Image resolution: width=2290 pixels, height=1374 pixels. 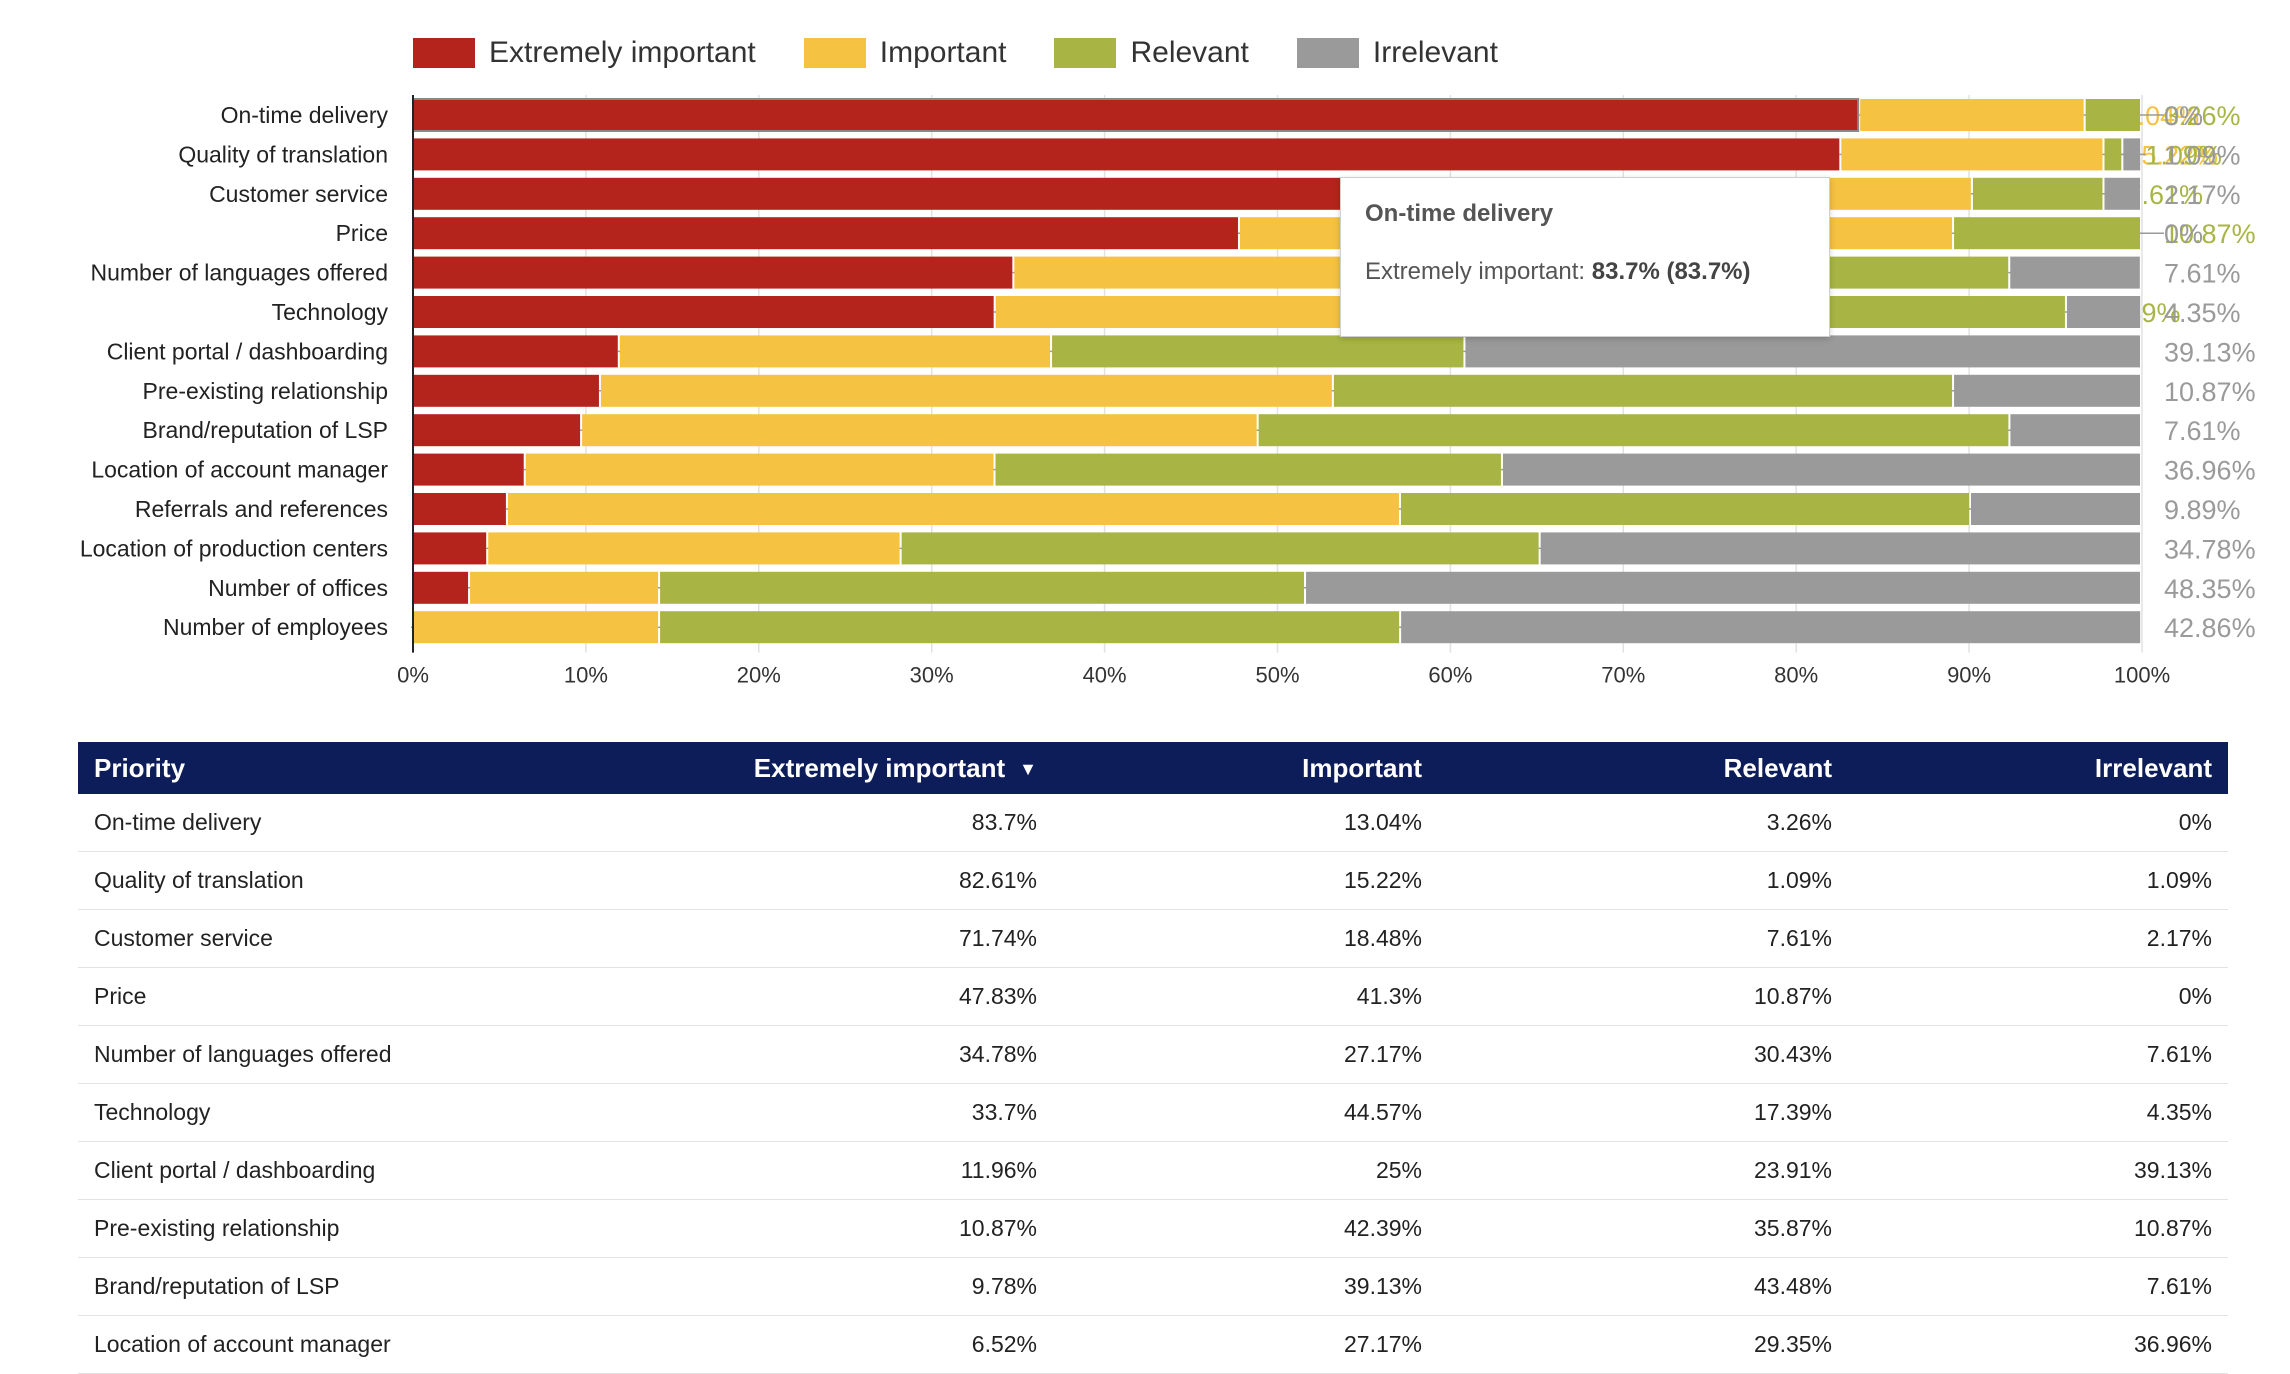 I want to click on priority-cell: Pre-existing relationship, so click(x=328, y=1228).